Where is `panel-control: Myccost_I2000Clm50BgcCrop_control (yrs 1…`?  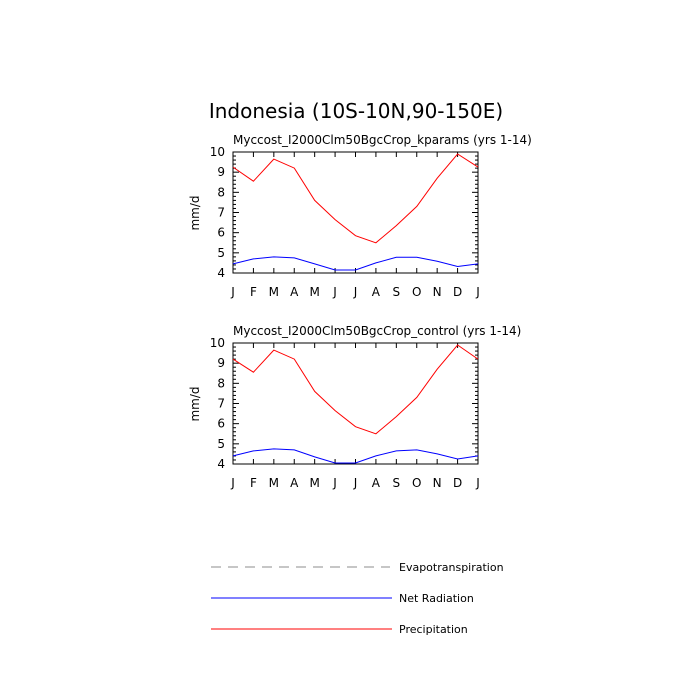 panel-control: Myccost_I2000Clm50BgcCrop_control (yrs 1… is located at coordinates (354, 407).